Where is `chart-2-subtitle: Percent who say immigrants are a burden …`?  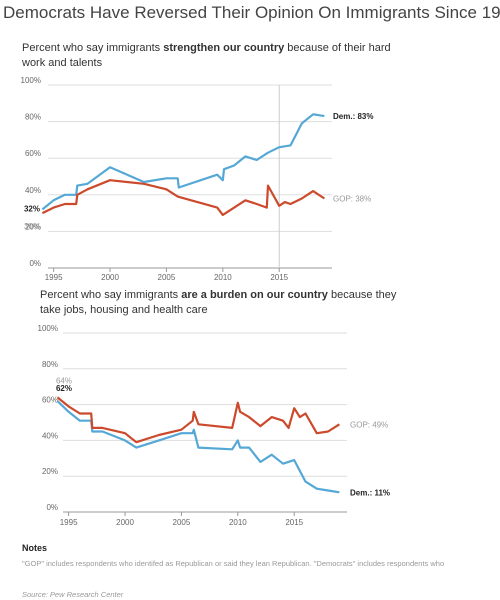 chart-2-subtitle: Percent who say immigrants are a burden … is located at coordinates (218, 302).